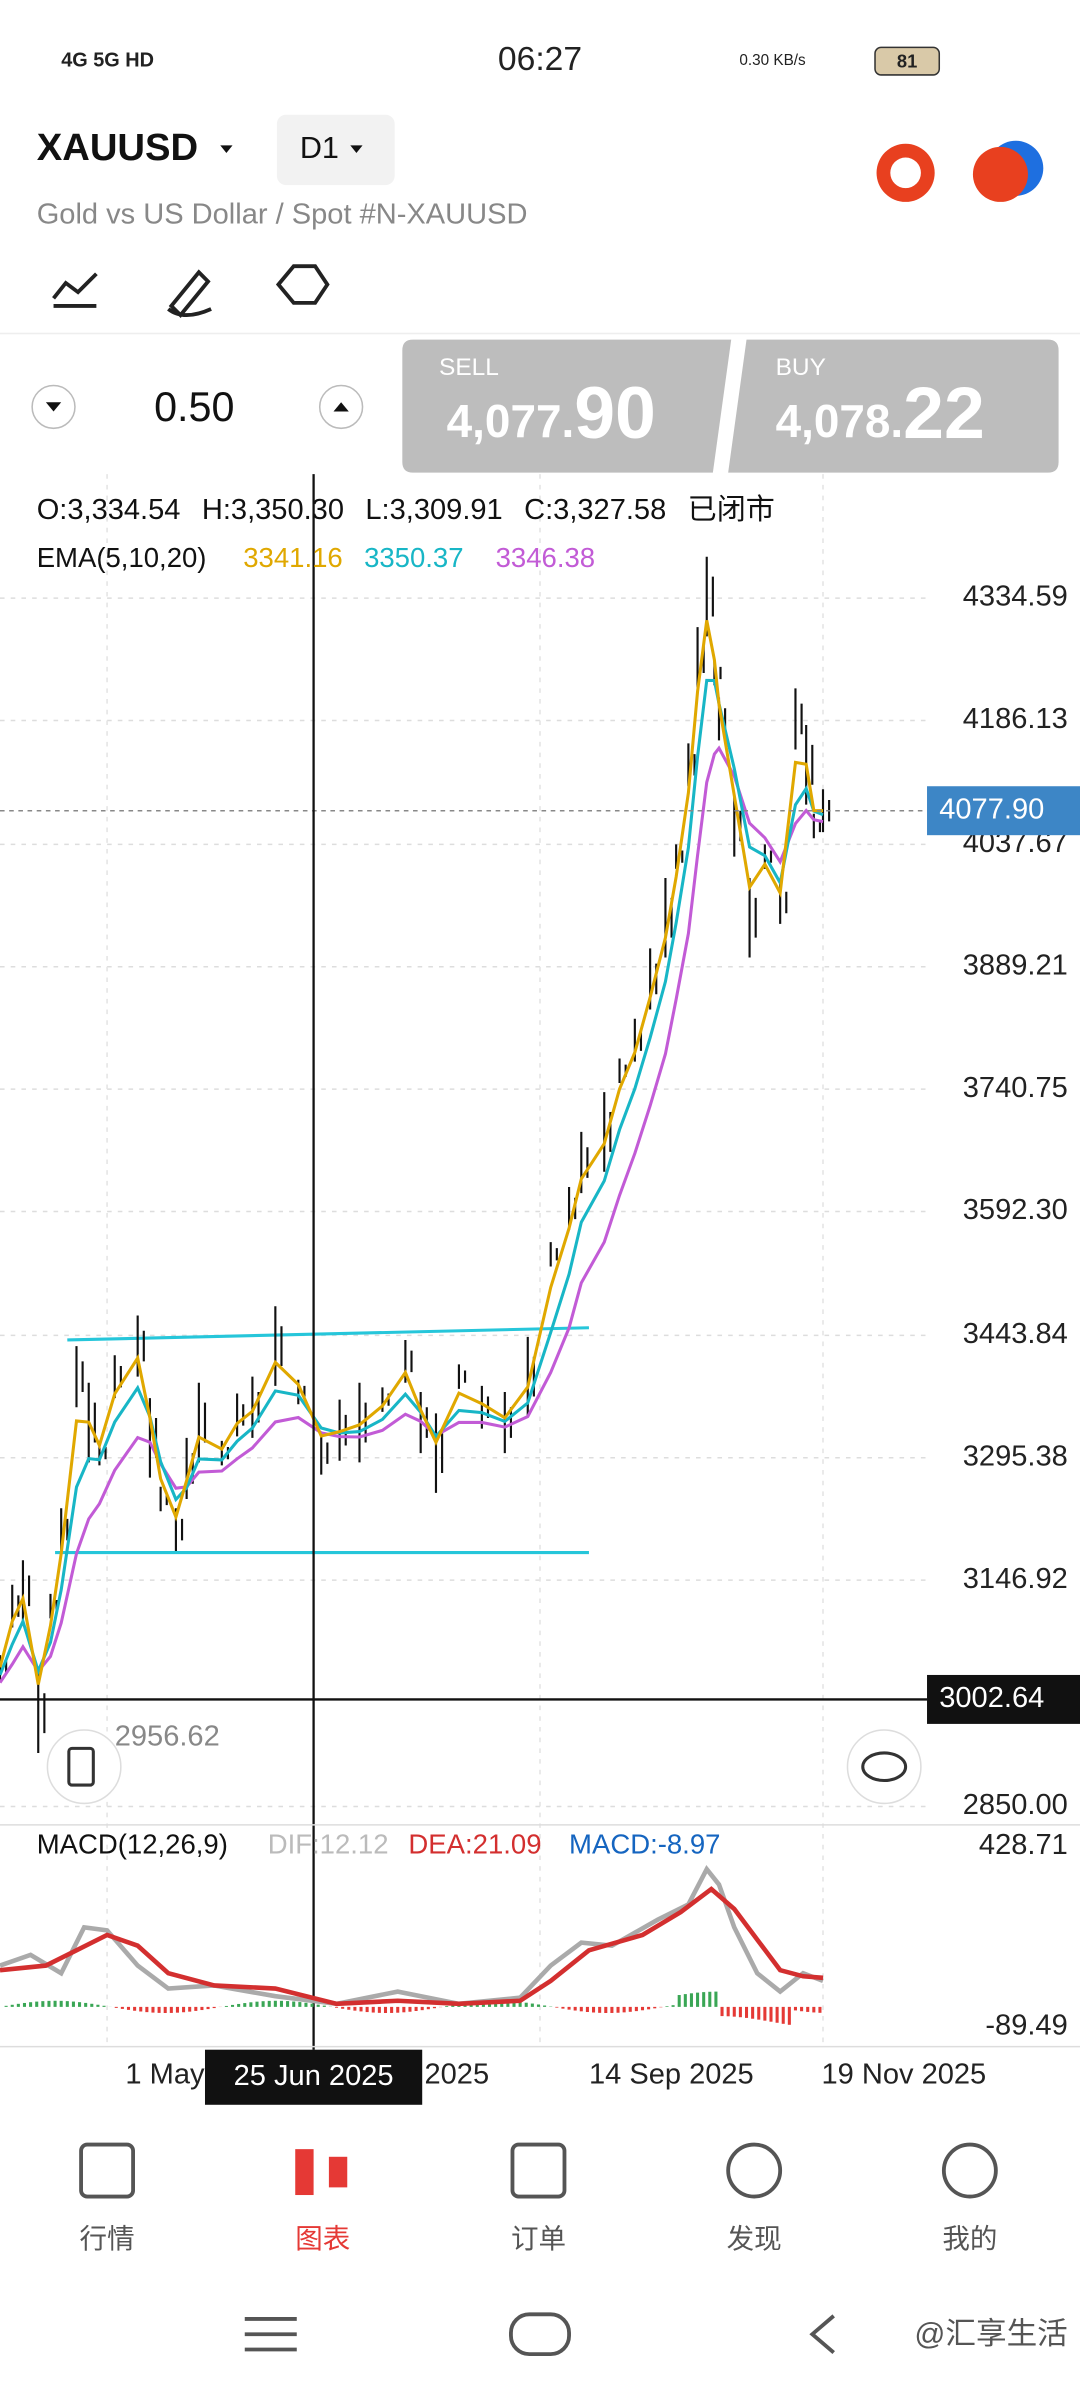  I want to click on home-key, so click(540, 2334).